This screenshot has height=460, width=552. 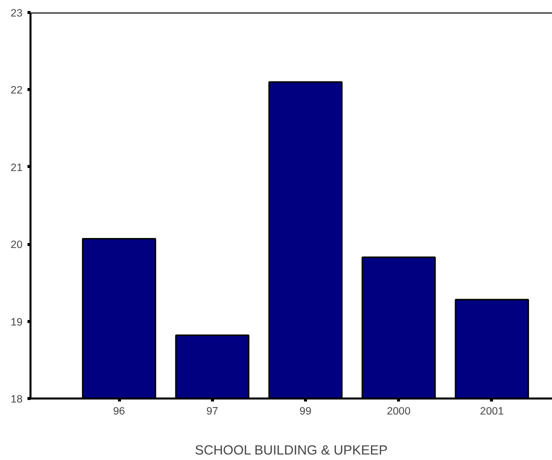 What do you see at coordinates (16, 14) in the screenshot?
I see `y-tick-label: 23` at bounding box center [16, 14].